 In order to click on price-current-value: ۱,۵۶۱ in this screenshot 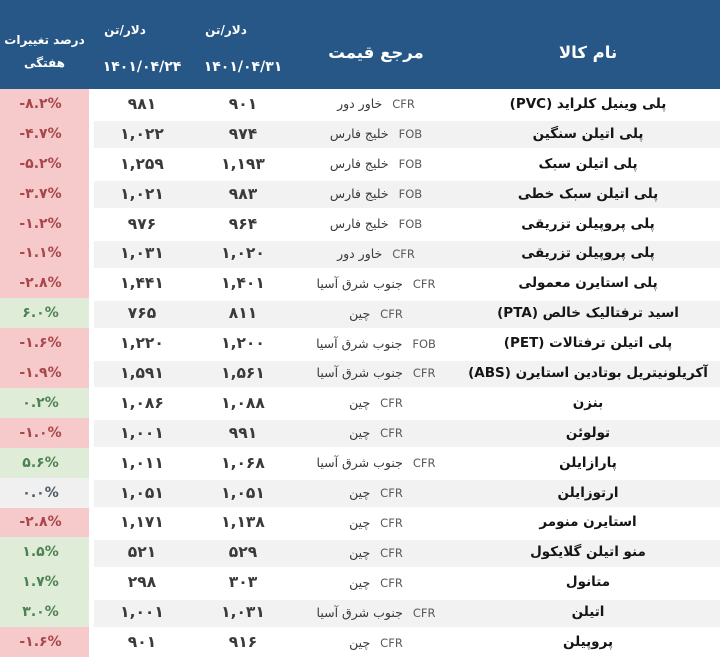, I will do `click(243, 372)`.